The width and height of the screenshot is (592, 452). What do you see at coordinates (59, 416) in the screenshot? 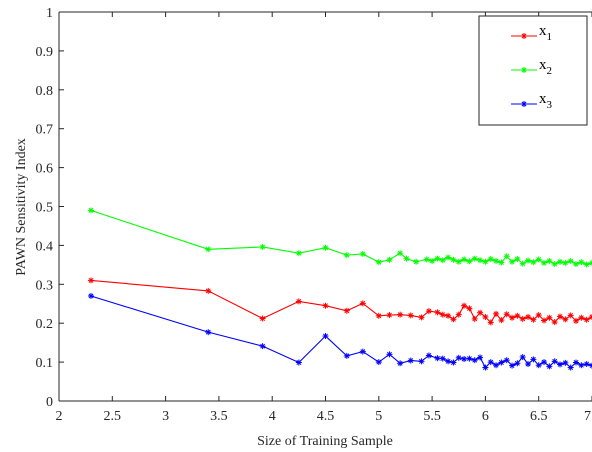
I see `x-tick-label: 2` at bounding box center [59, 416].